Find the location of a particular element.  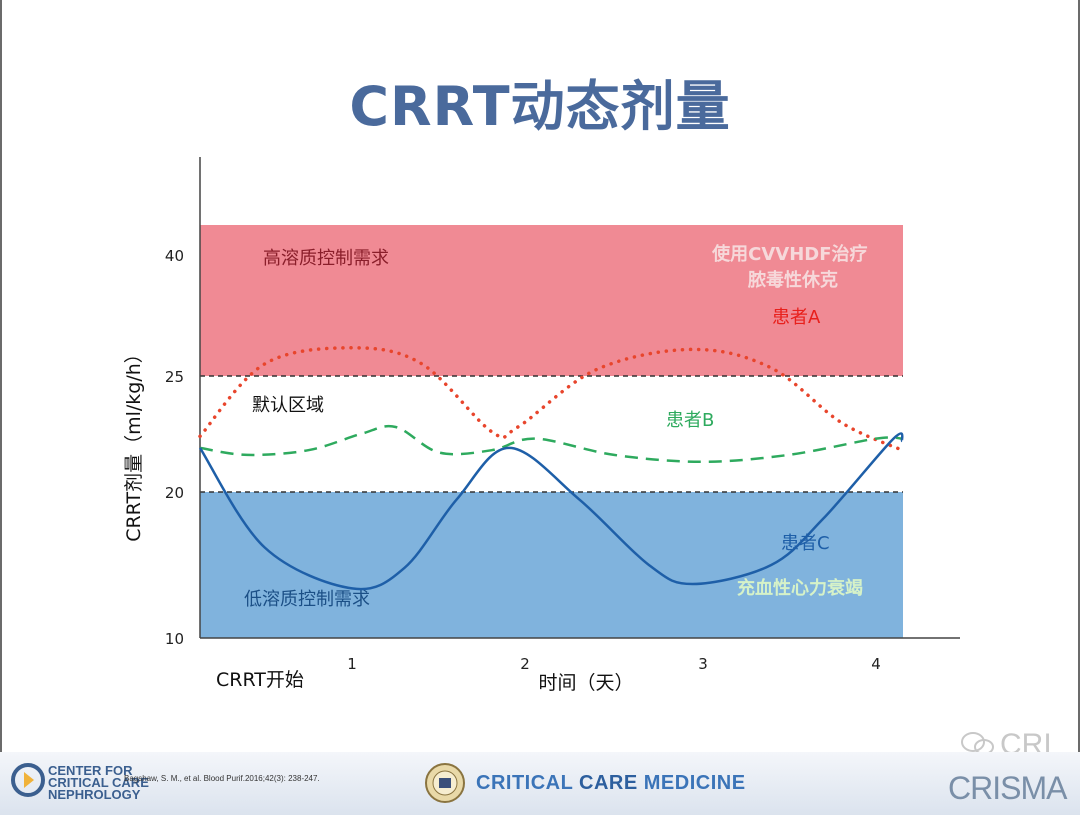

ccm-logo-text: CRITICAL CARE MEDICINE is located at coordinates (611, 783).